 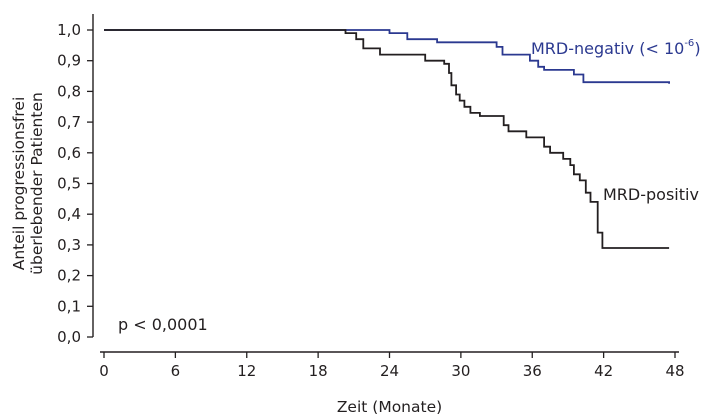 What do you see at coordinates (69, 30) in the screenshot?
I see `y-tick-label: 1,0` at bounding box center [69, 30].